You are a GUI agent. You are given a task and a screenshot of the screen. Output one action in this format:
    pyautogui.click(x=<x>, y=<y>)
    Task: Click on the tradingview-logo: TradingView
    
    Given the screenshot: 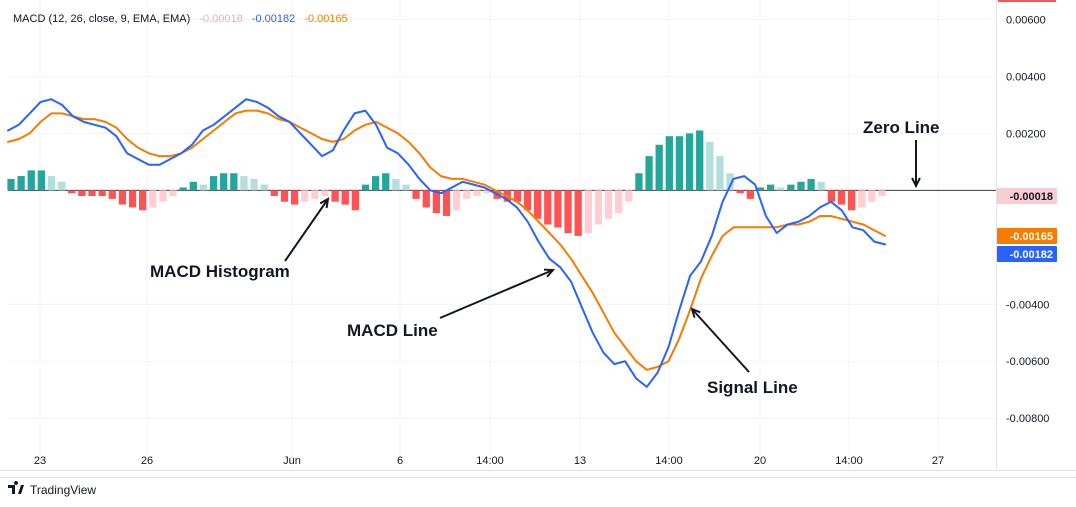 What is the action you would take?
    pyautogui.click(x=52, y=489)
    